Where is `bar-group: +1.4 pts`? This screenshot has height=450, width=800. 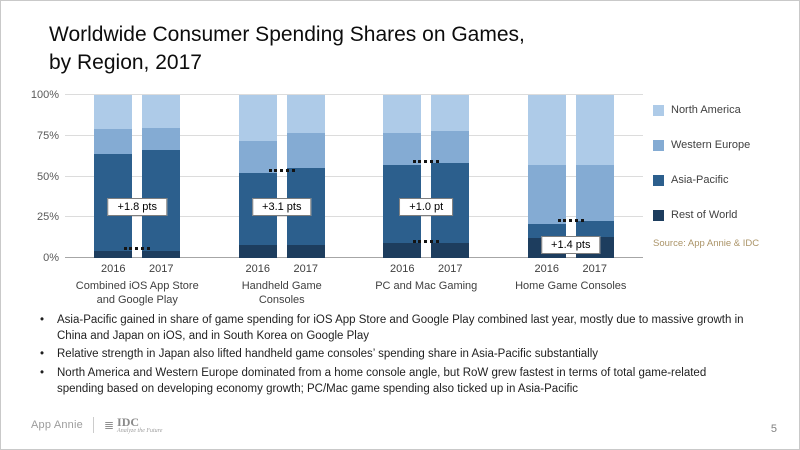 bar-group: +1.4 pts is located at coordinates (571, 176).